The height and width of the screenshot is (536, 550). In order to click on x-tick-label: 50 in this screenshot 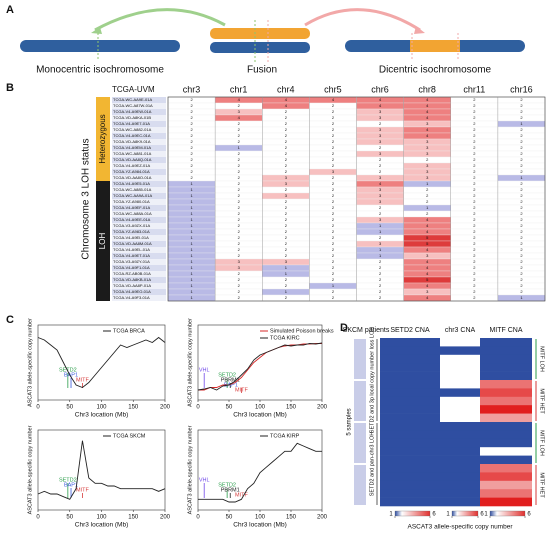, I will do `click(69, 518)`.